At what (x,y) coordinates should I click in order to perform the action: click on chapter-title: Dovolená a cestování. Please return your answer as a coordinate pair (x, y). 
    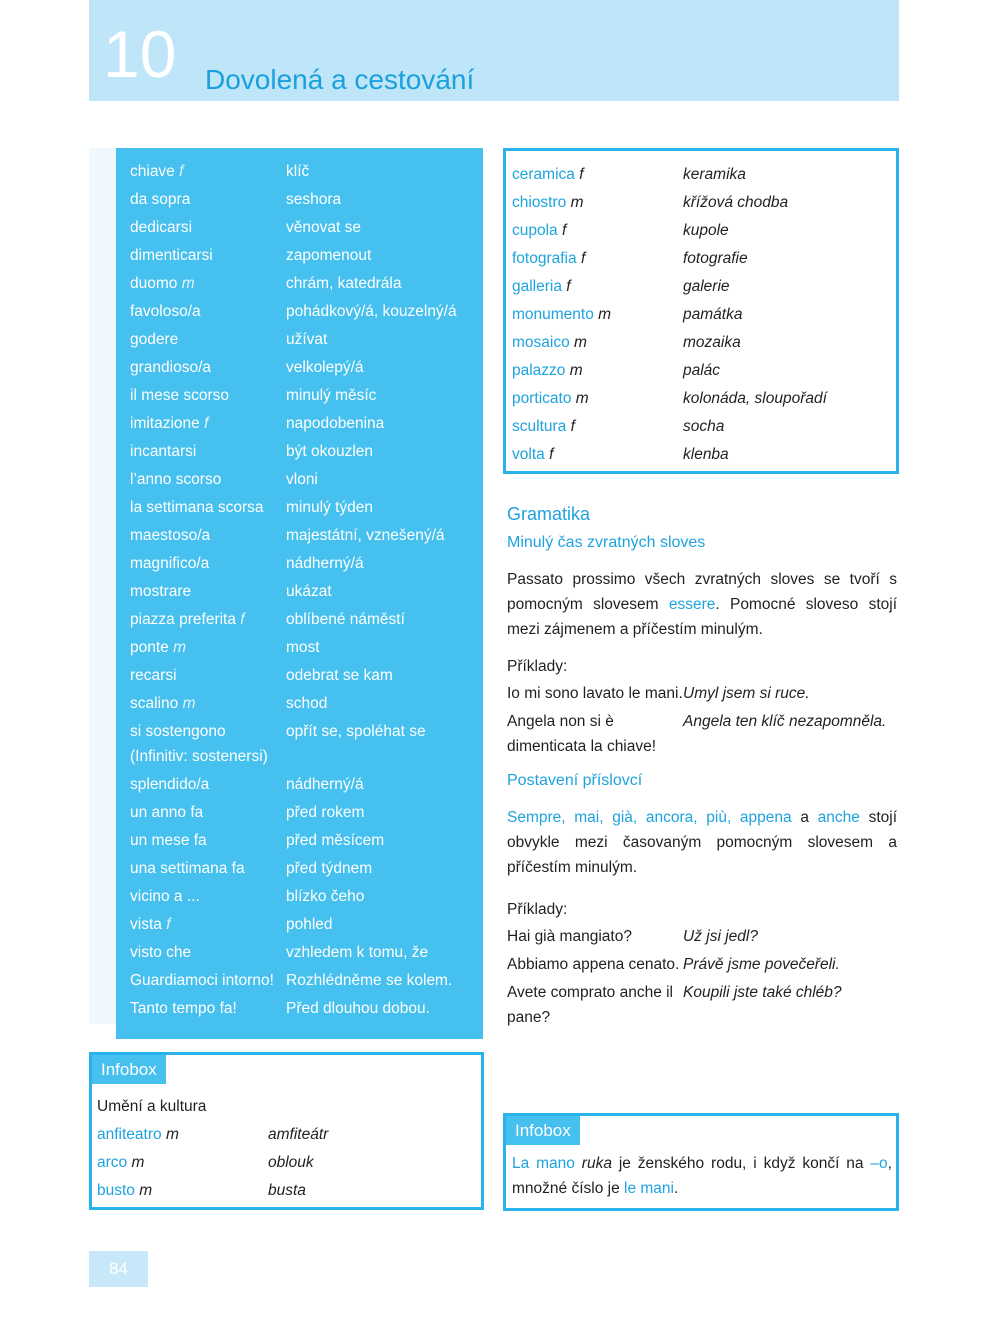
    Looking at the image, I should click on (340, 79).